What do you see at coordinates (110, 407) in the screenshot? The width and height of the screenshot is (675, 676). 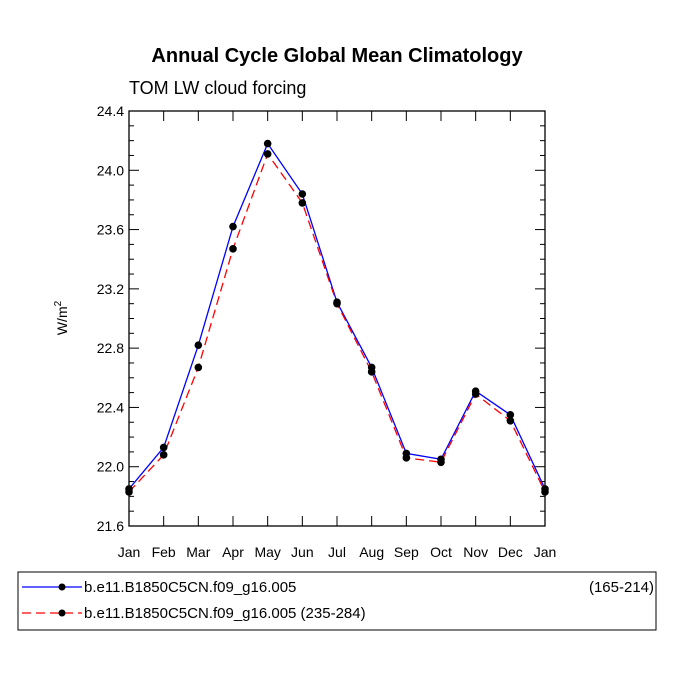 I see `y-tick-label: 22.4` at bounding box center [110, 407].